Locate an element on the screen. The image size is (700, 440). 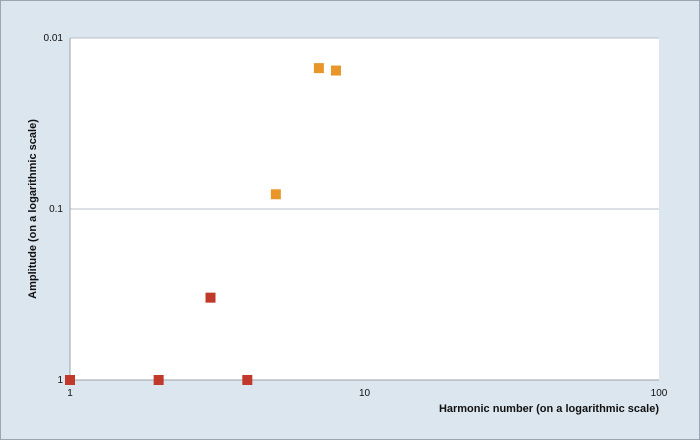
x-tick-label: 10 is located at coordinates (365, 393).